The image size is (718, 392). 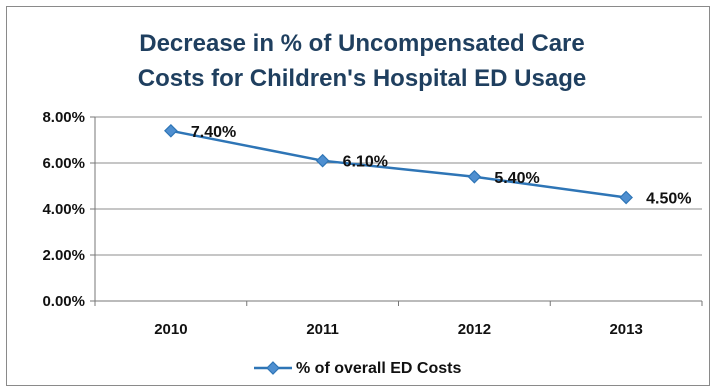 I want to click on data-label-2012: 5.40%, so click(x=516, y=178).